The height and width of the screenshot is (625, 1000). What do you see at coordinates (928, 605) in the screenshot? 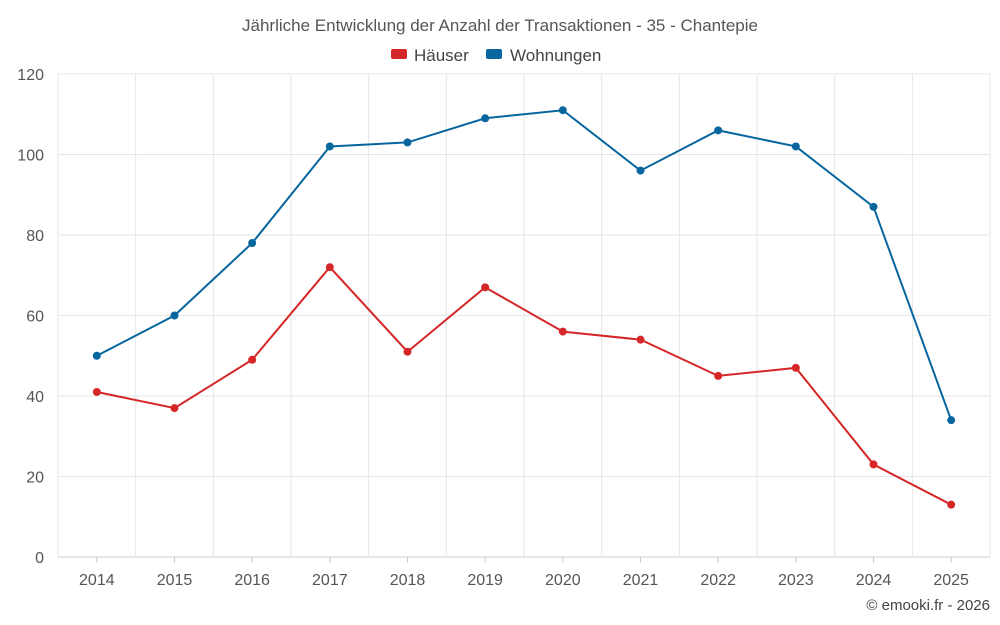
I see `credit-text: © emooki.fr - 2026` at bounding box center [928, 605].